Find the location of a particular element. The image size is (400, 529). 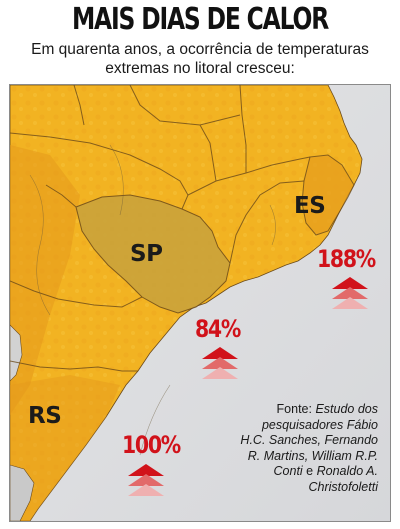

land-shade-south is located at coordinates (65, 448).